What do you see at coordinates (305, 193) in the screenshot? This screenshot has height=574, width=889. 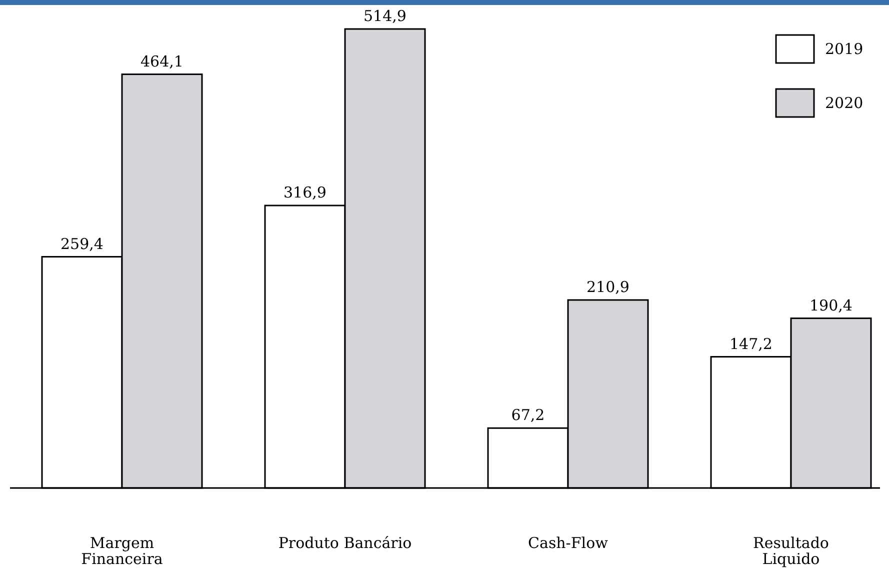 I see `data-label: 316,9` at bounding box center [305, 193].